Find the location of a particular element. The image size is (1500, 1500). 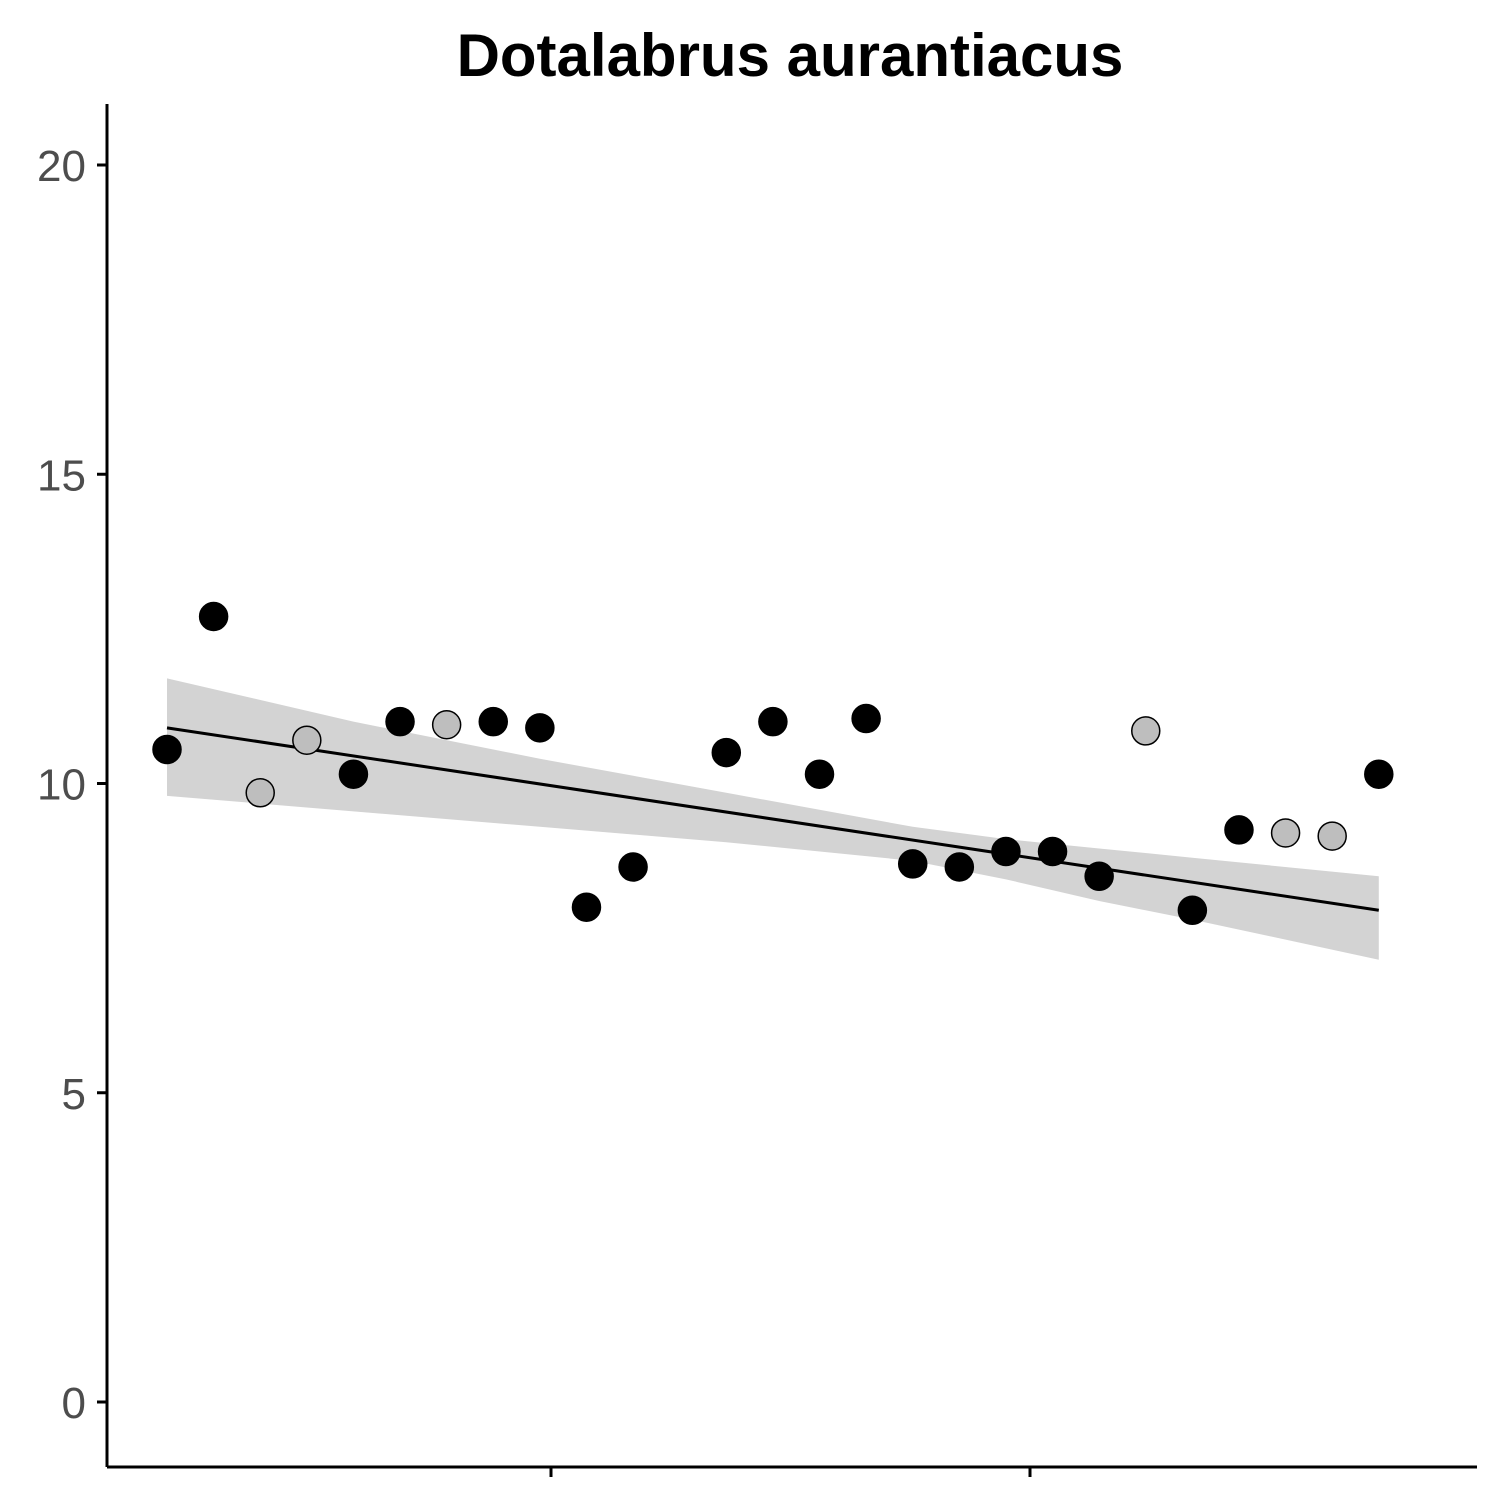

fit-line-layer is located at coordinates (773, 819).